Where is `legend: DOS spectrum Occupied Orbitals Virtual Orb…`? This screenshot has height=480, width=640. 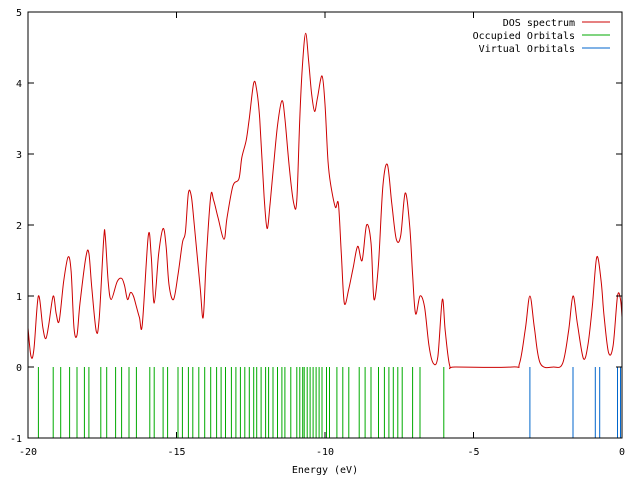
legend: DOS spectrum Occupied Orbitals Virtual Orb… is located at coordinates (541, 36).